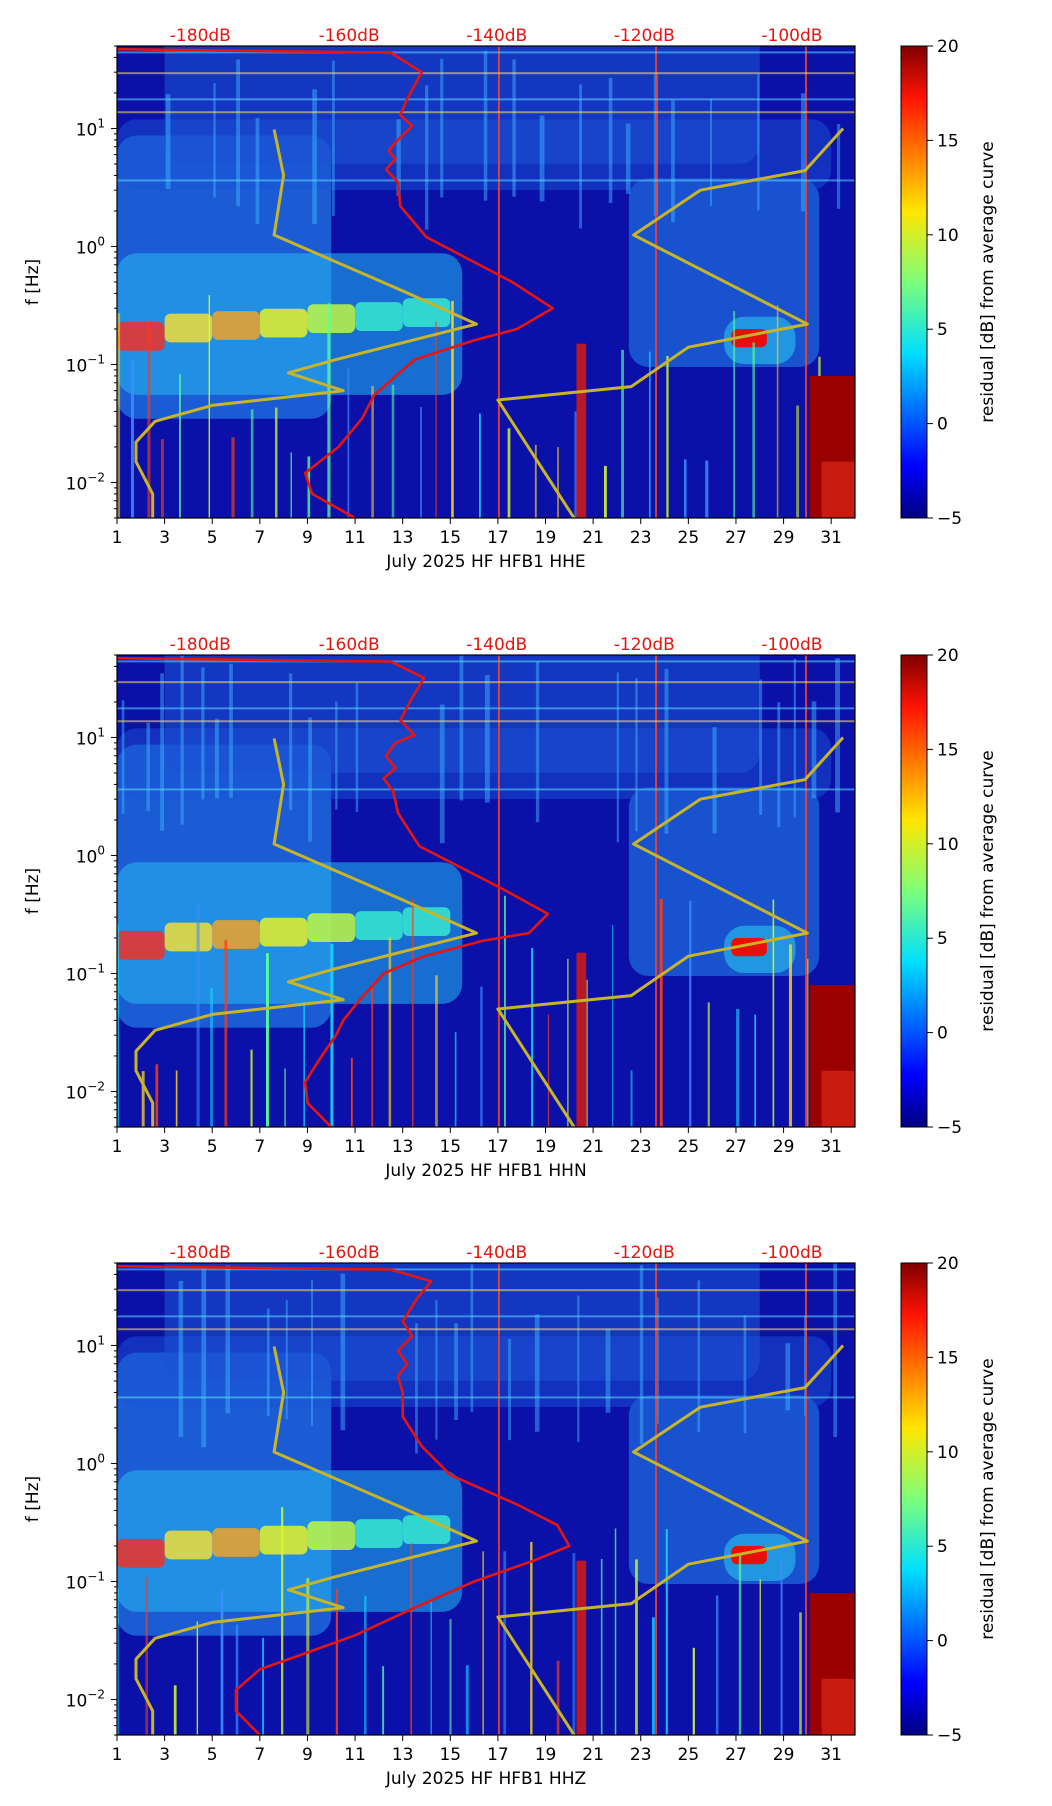  Describe the element at coordinates (784, 1147) in the screenshot. I see `x-tick-label: 29` at that location.